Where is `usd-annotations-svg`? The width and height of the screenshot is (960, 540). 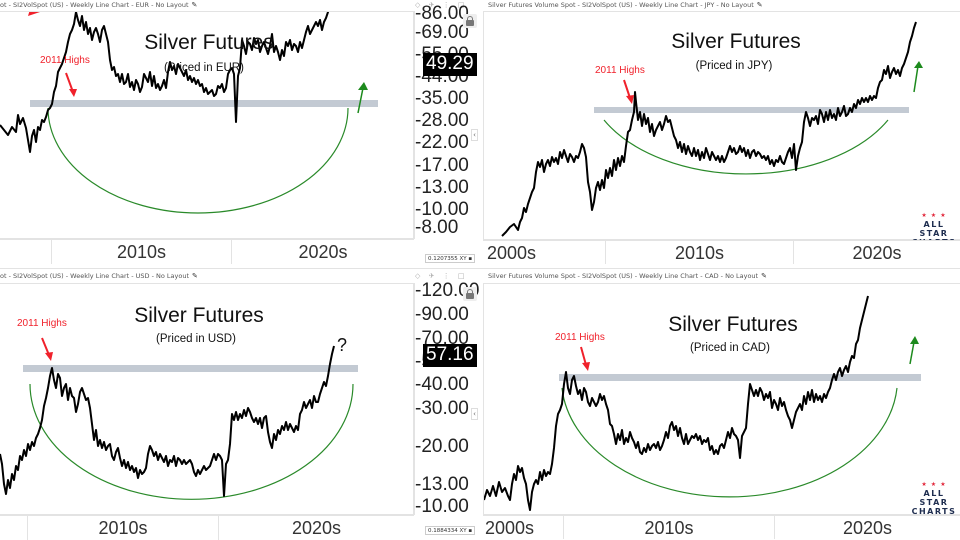
usd-annotations-svg is located at coordinates (47, 349).